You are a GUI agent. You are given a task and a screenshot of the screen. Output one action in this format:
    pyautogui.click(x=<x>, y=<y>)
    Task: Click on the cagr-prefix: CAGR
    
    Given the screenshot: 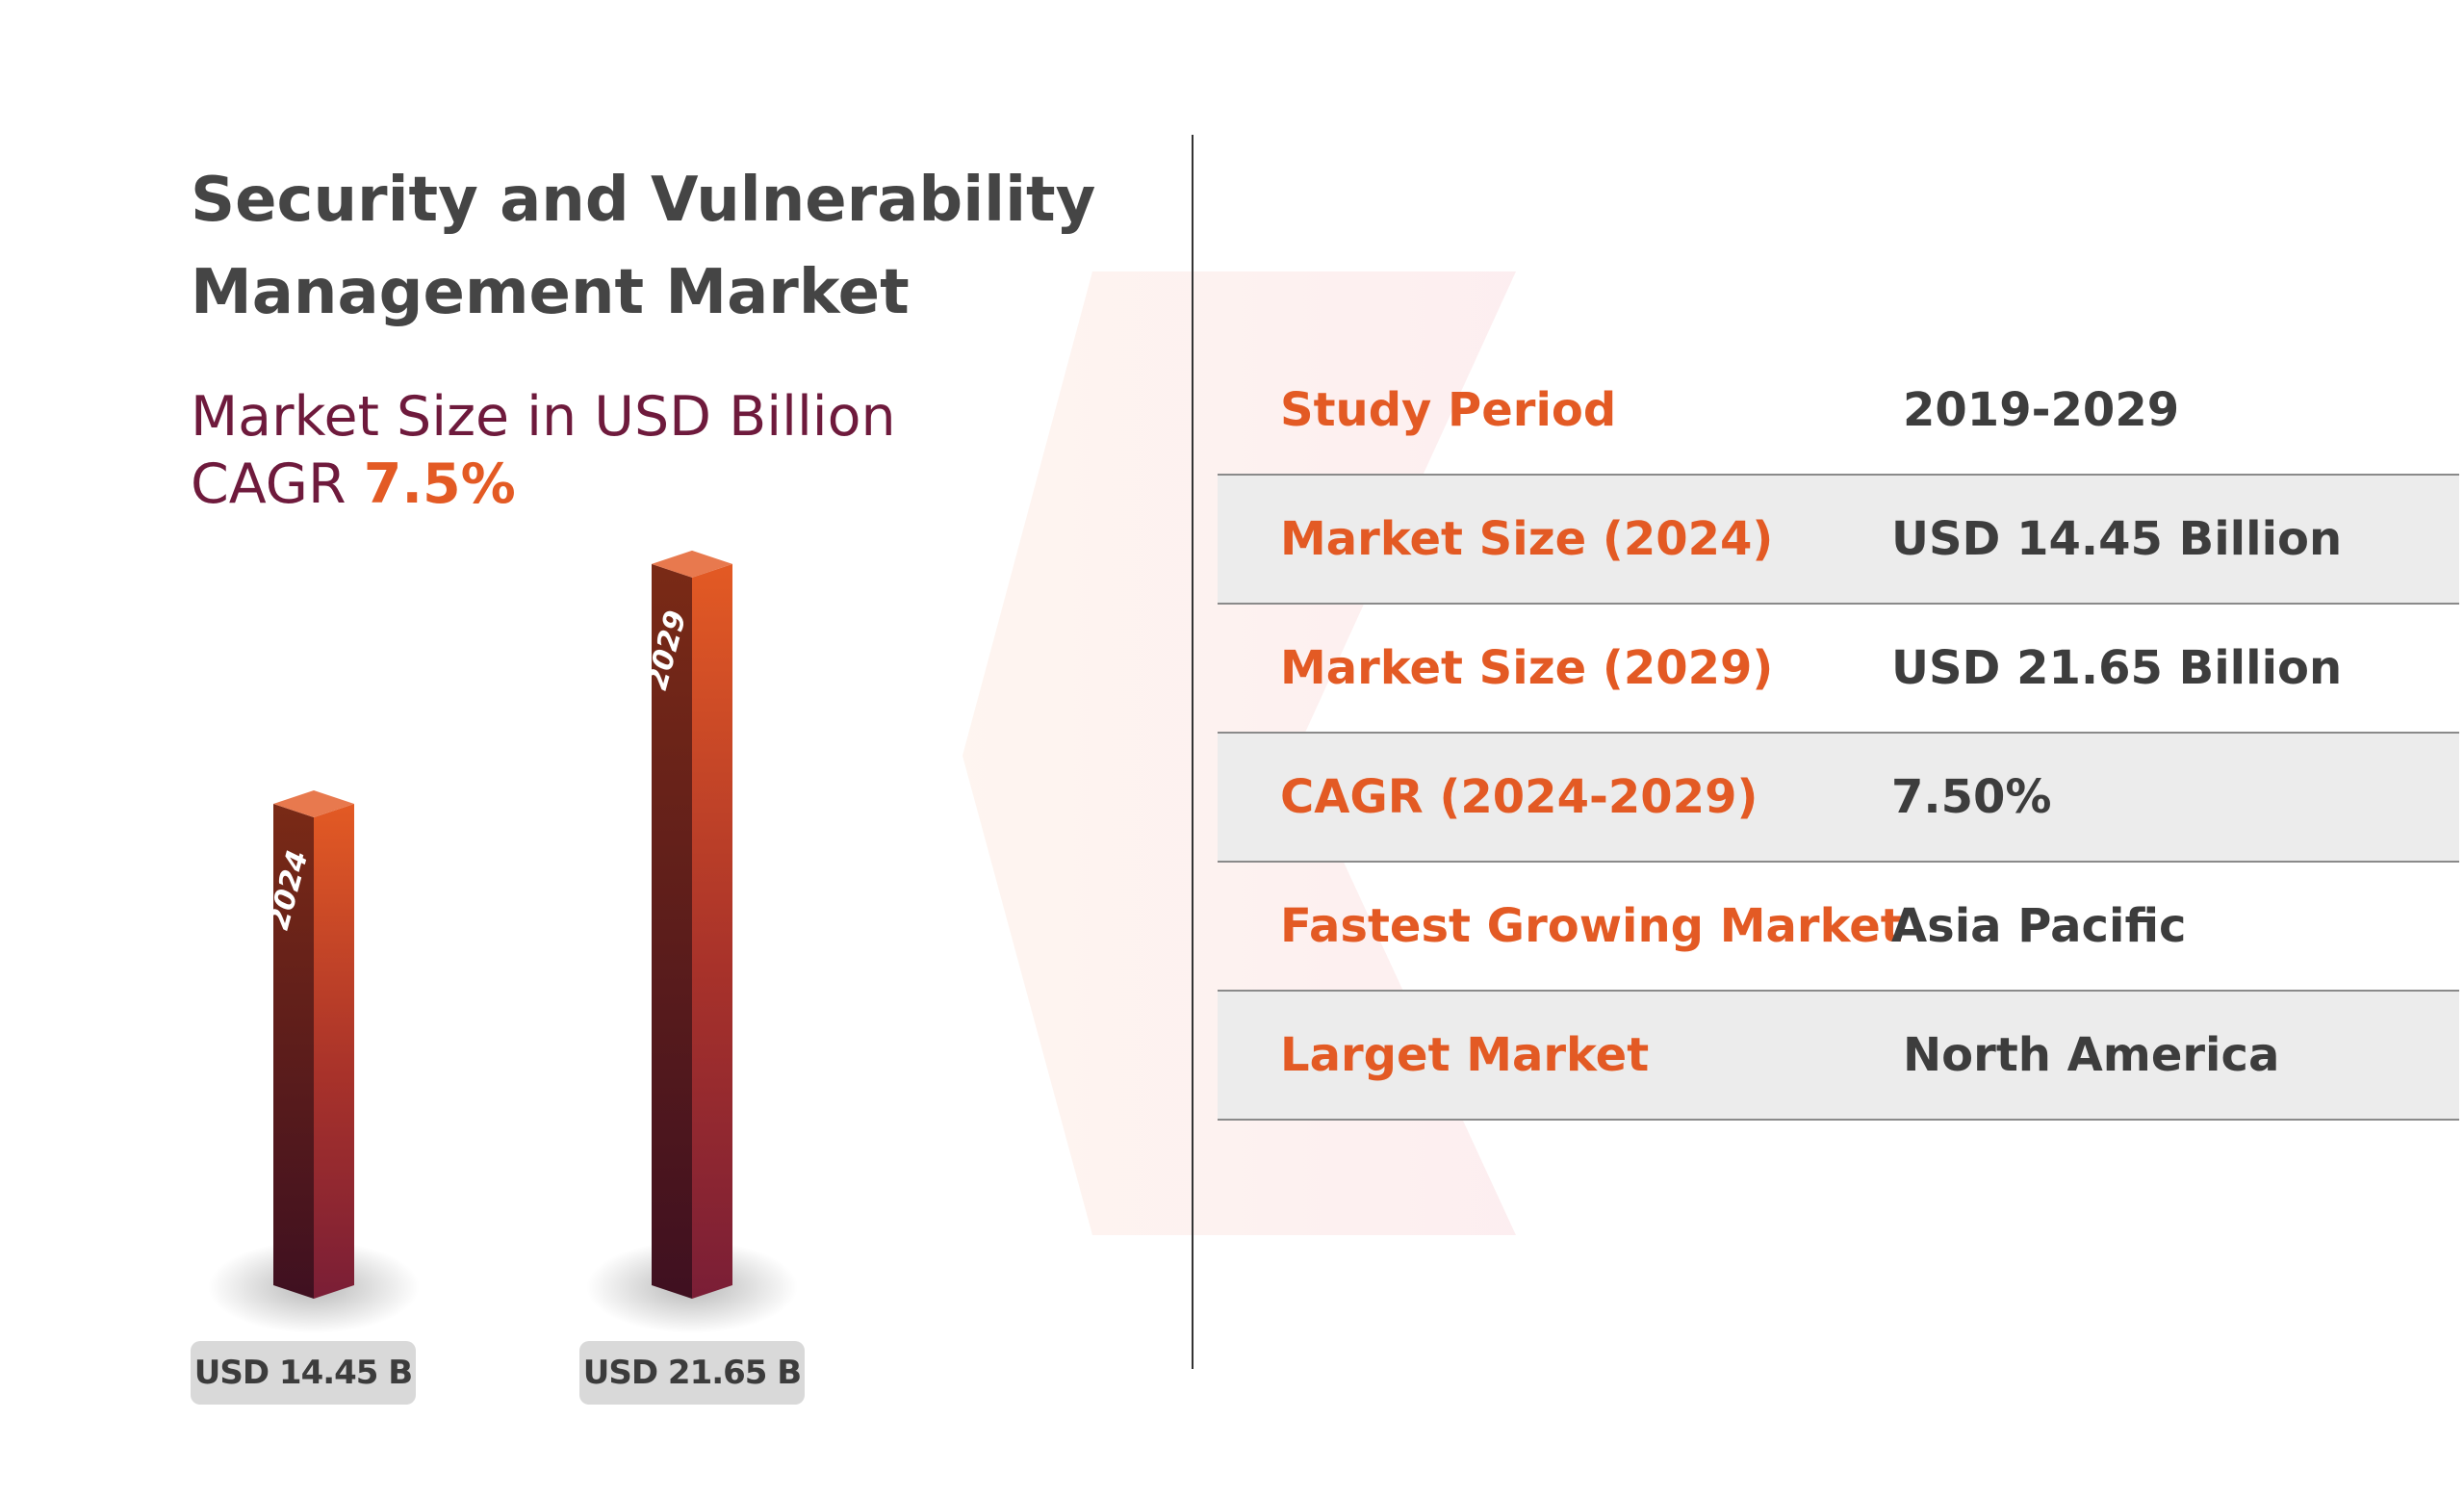 What is the action you would take?
    pyautogui.click(x=268, y=484)
    